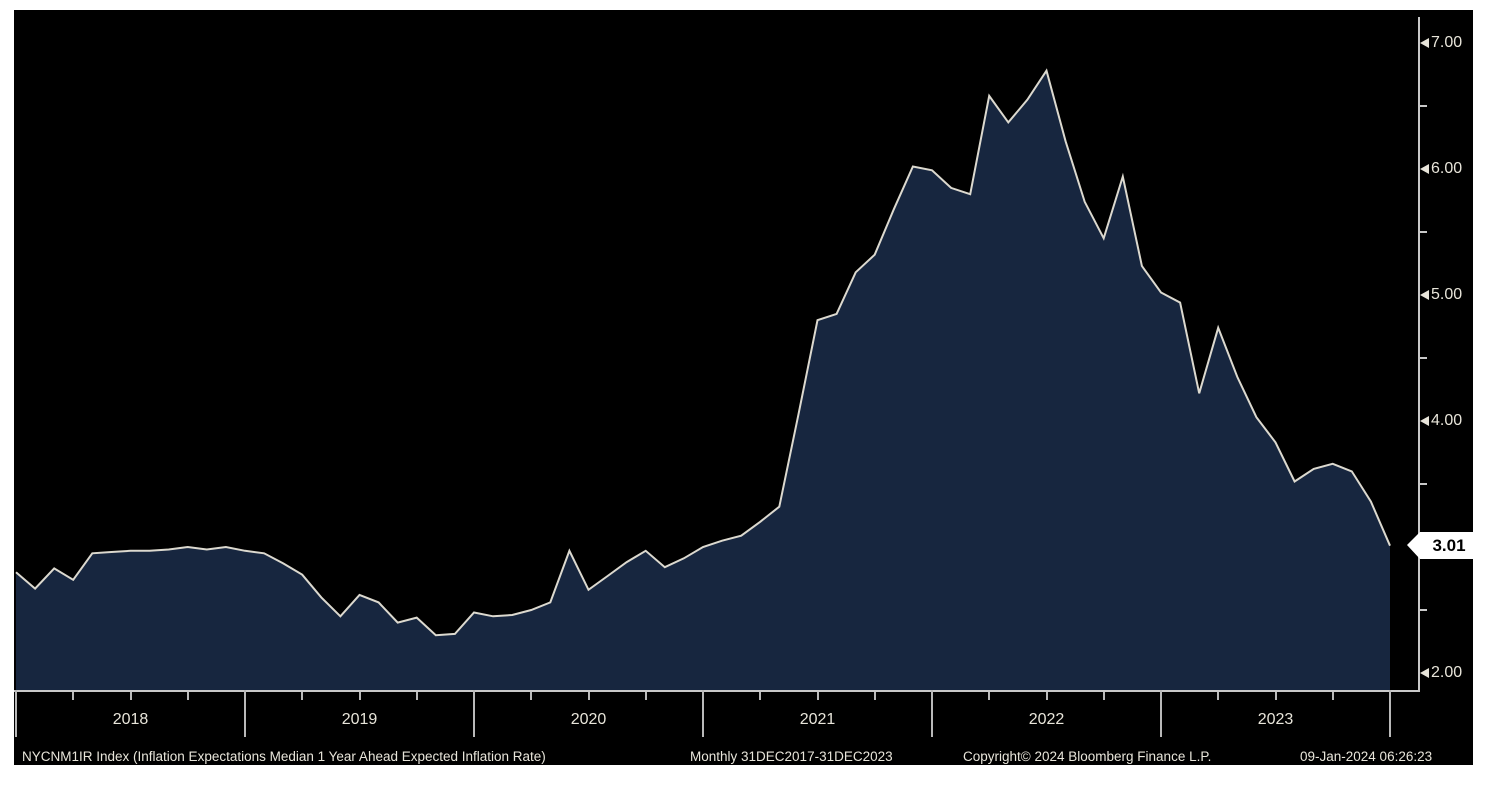  Describe the element at coordinates (1447, 672) in the screenshot. I see `y-tick-label: 2.00` at that location.